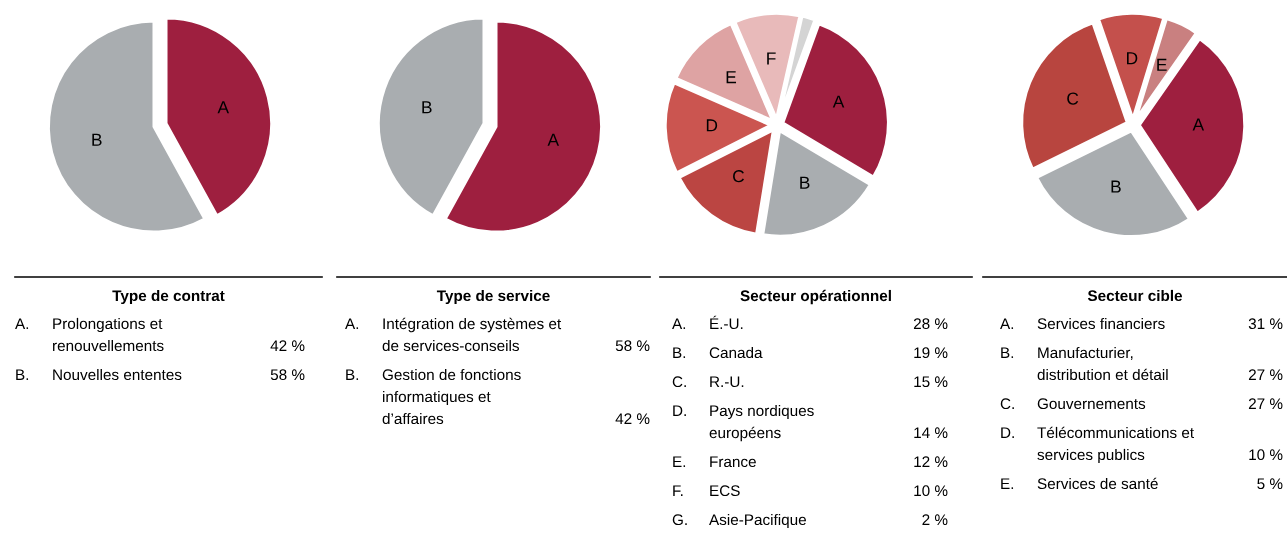 Image resolution: width=1287 pixels, height=533 pixels. What do you see at coordinates (678, 490) in the screenshot?
I see `text: F.` at bounding box center [678, 490].